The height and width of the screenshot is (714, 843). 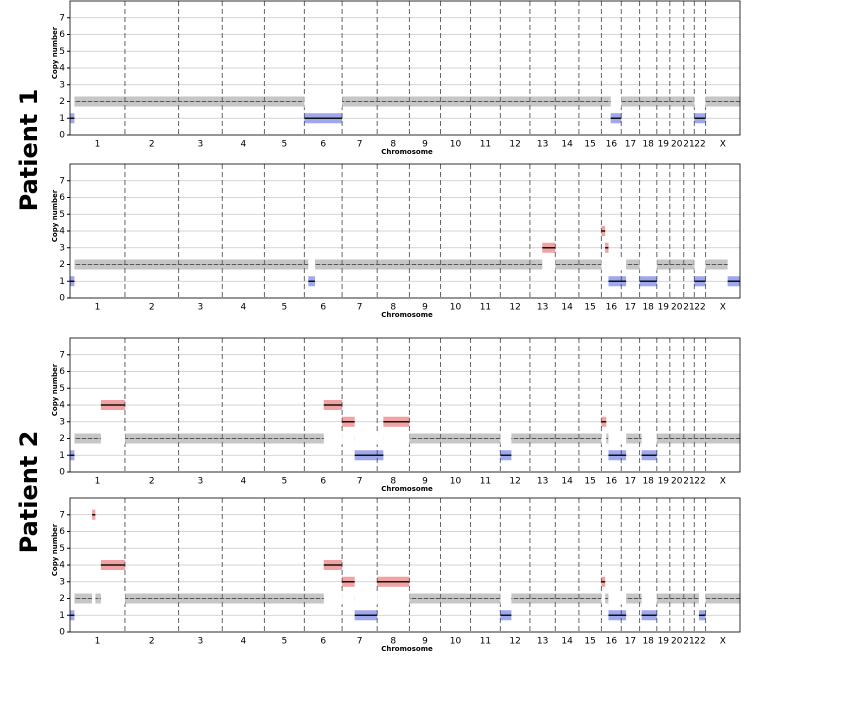 What do you see at coordinates (62, 282) in the screenshot?
I see `y-tick-label: 1` at bounding box center [62, 282].